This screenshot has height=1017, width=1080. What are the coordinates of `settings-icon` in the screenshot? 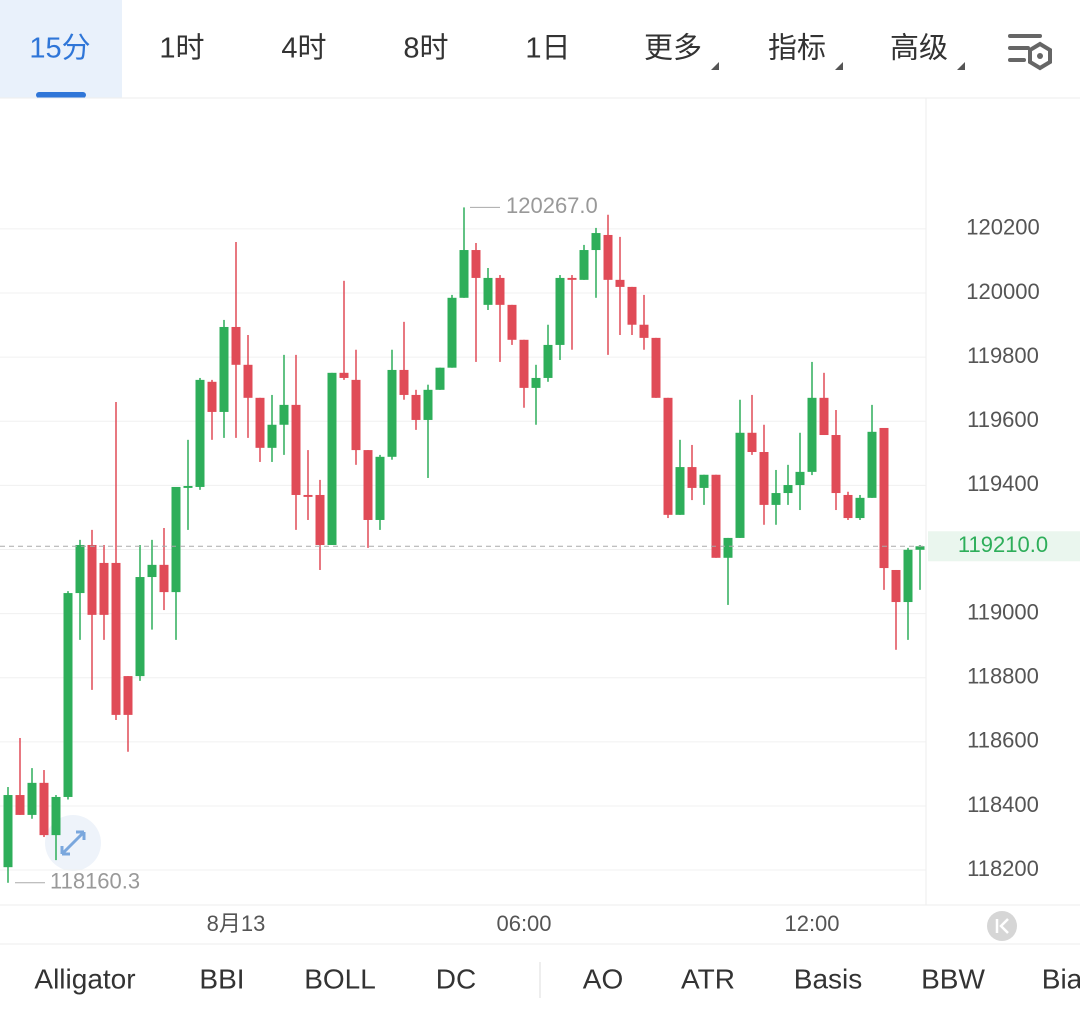 It's located at (1030, 52).